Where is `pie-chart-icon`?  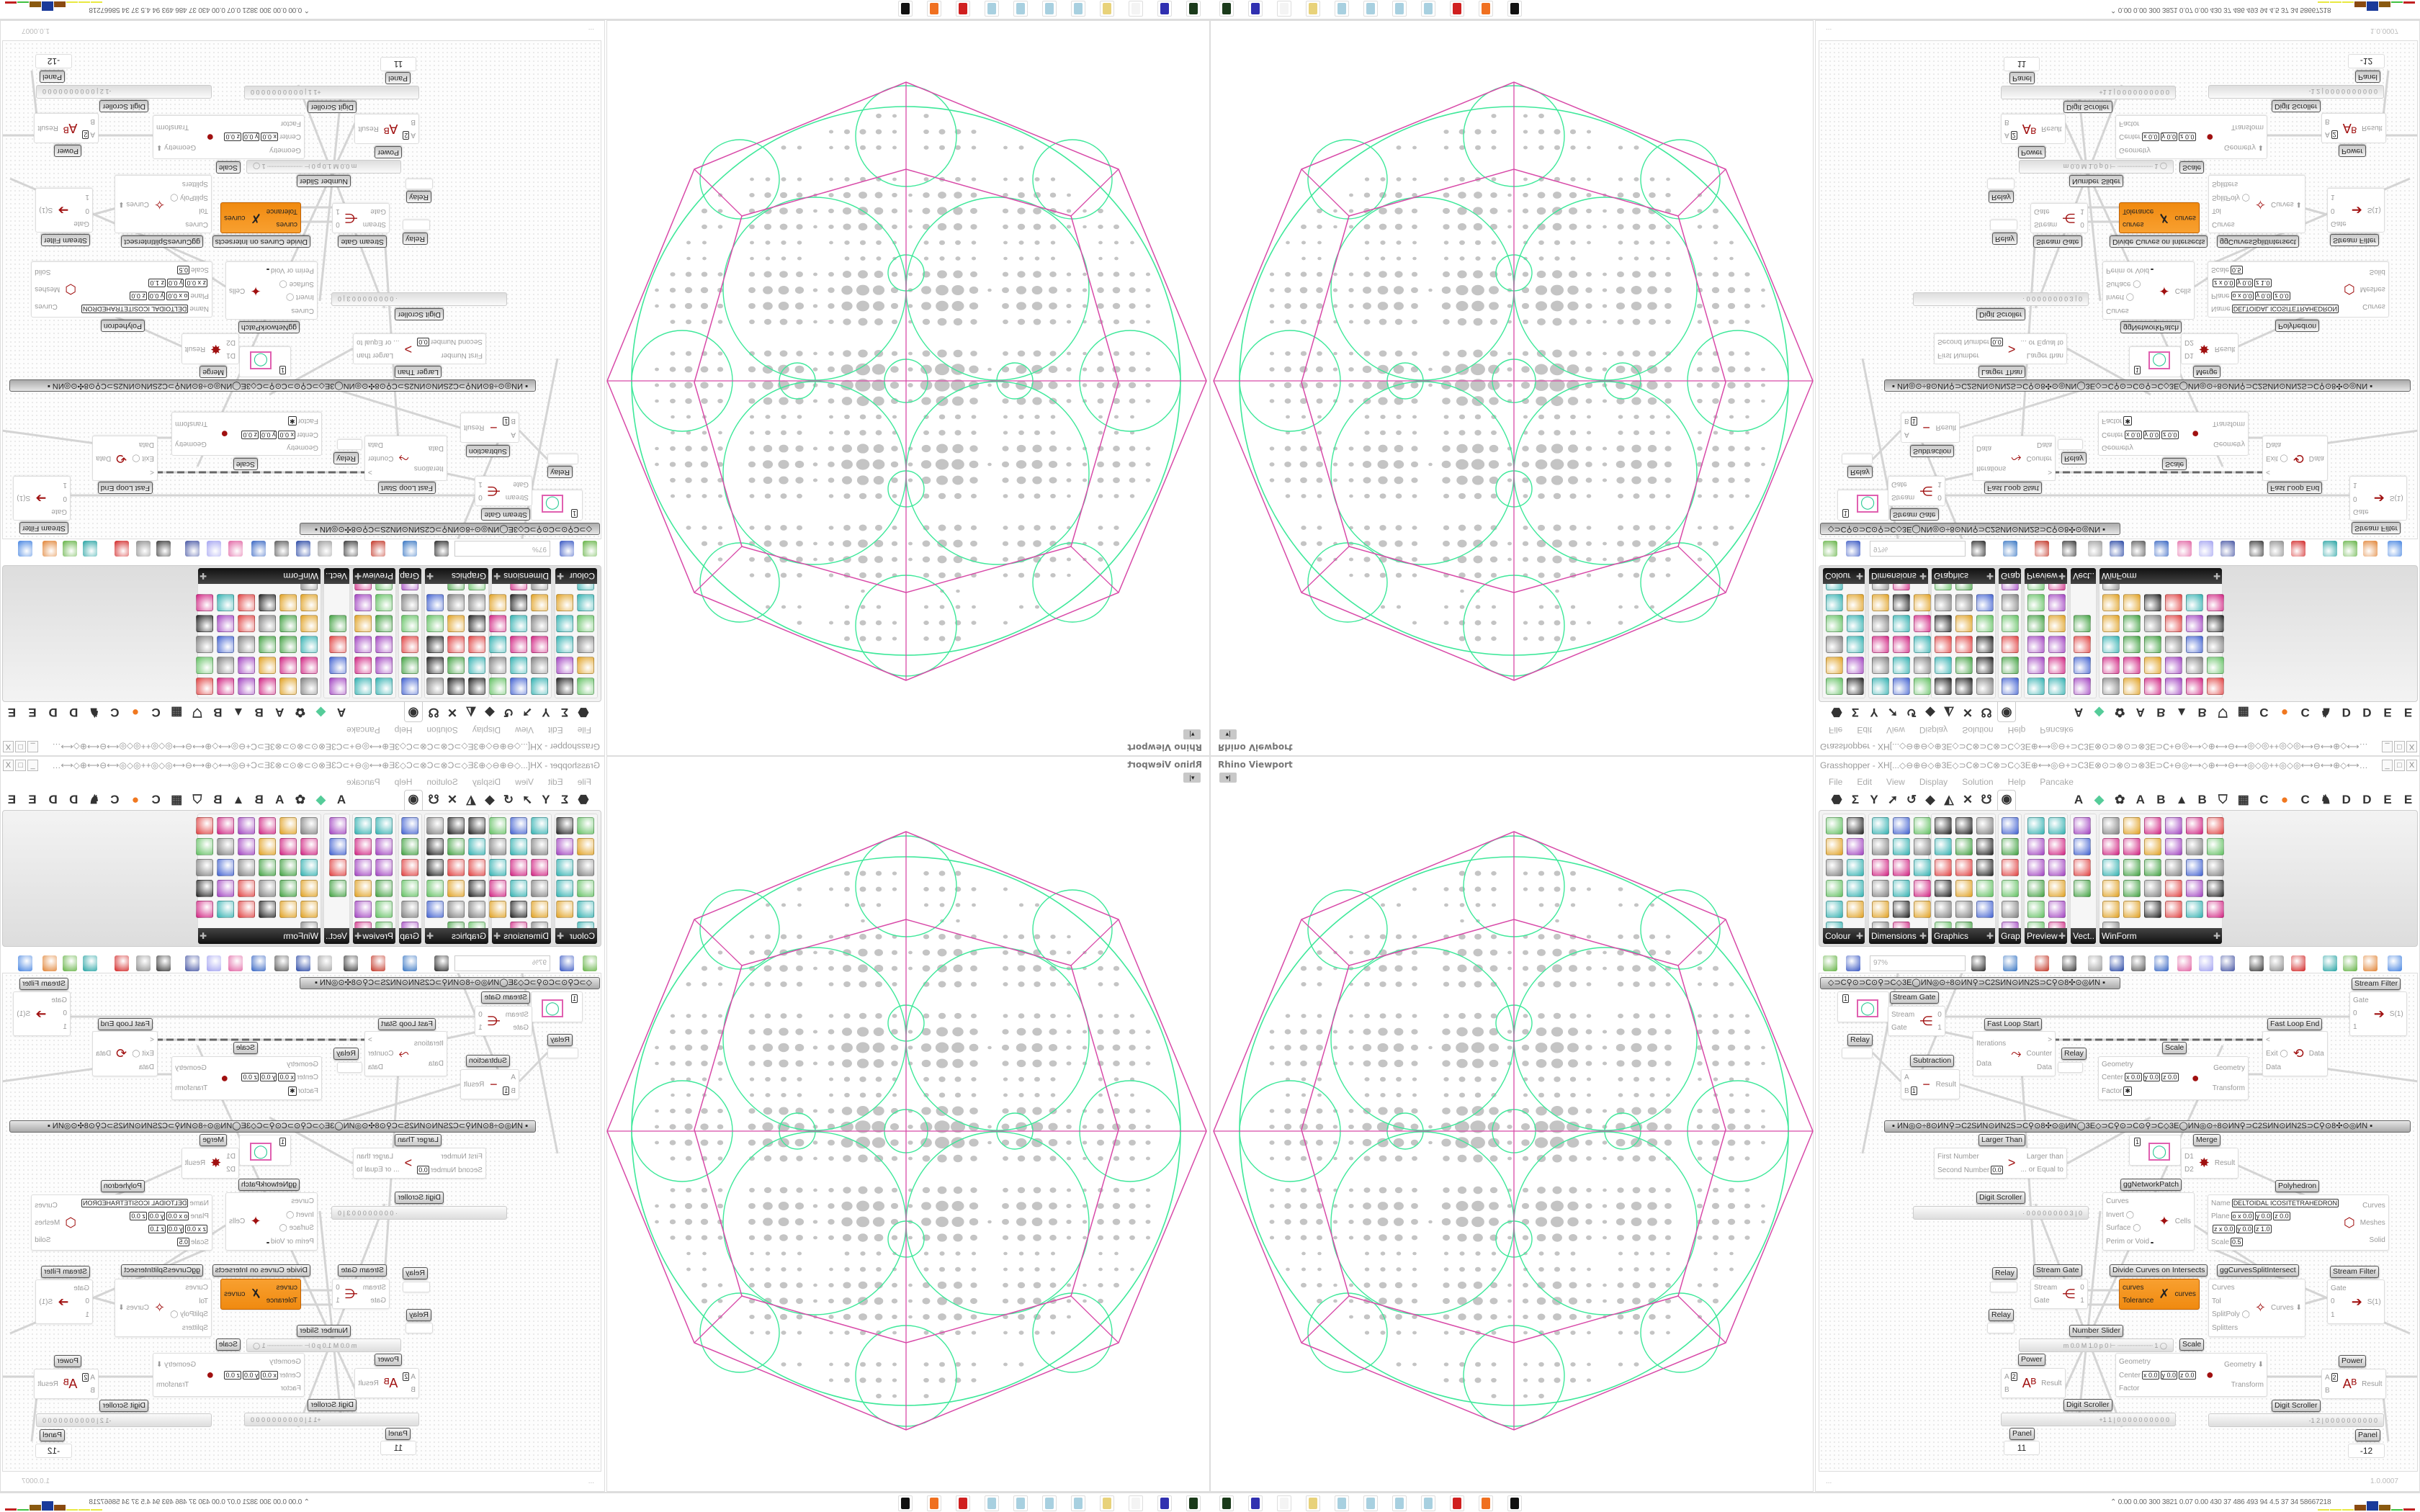
pie-chart-icon is located at coordinates (246, 665).